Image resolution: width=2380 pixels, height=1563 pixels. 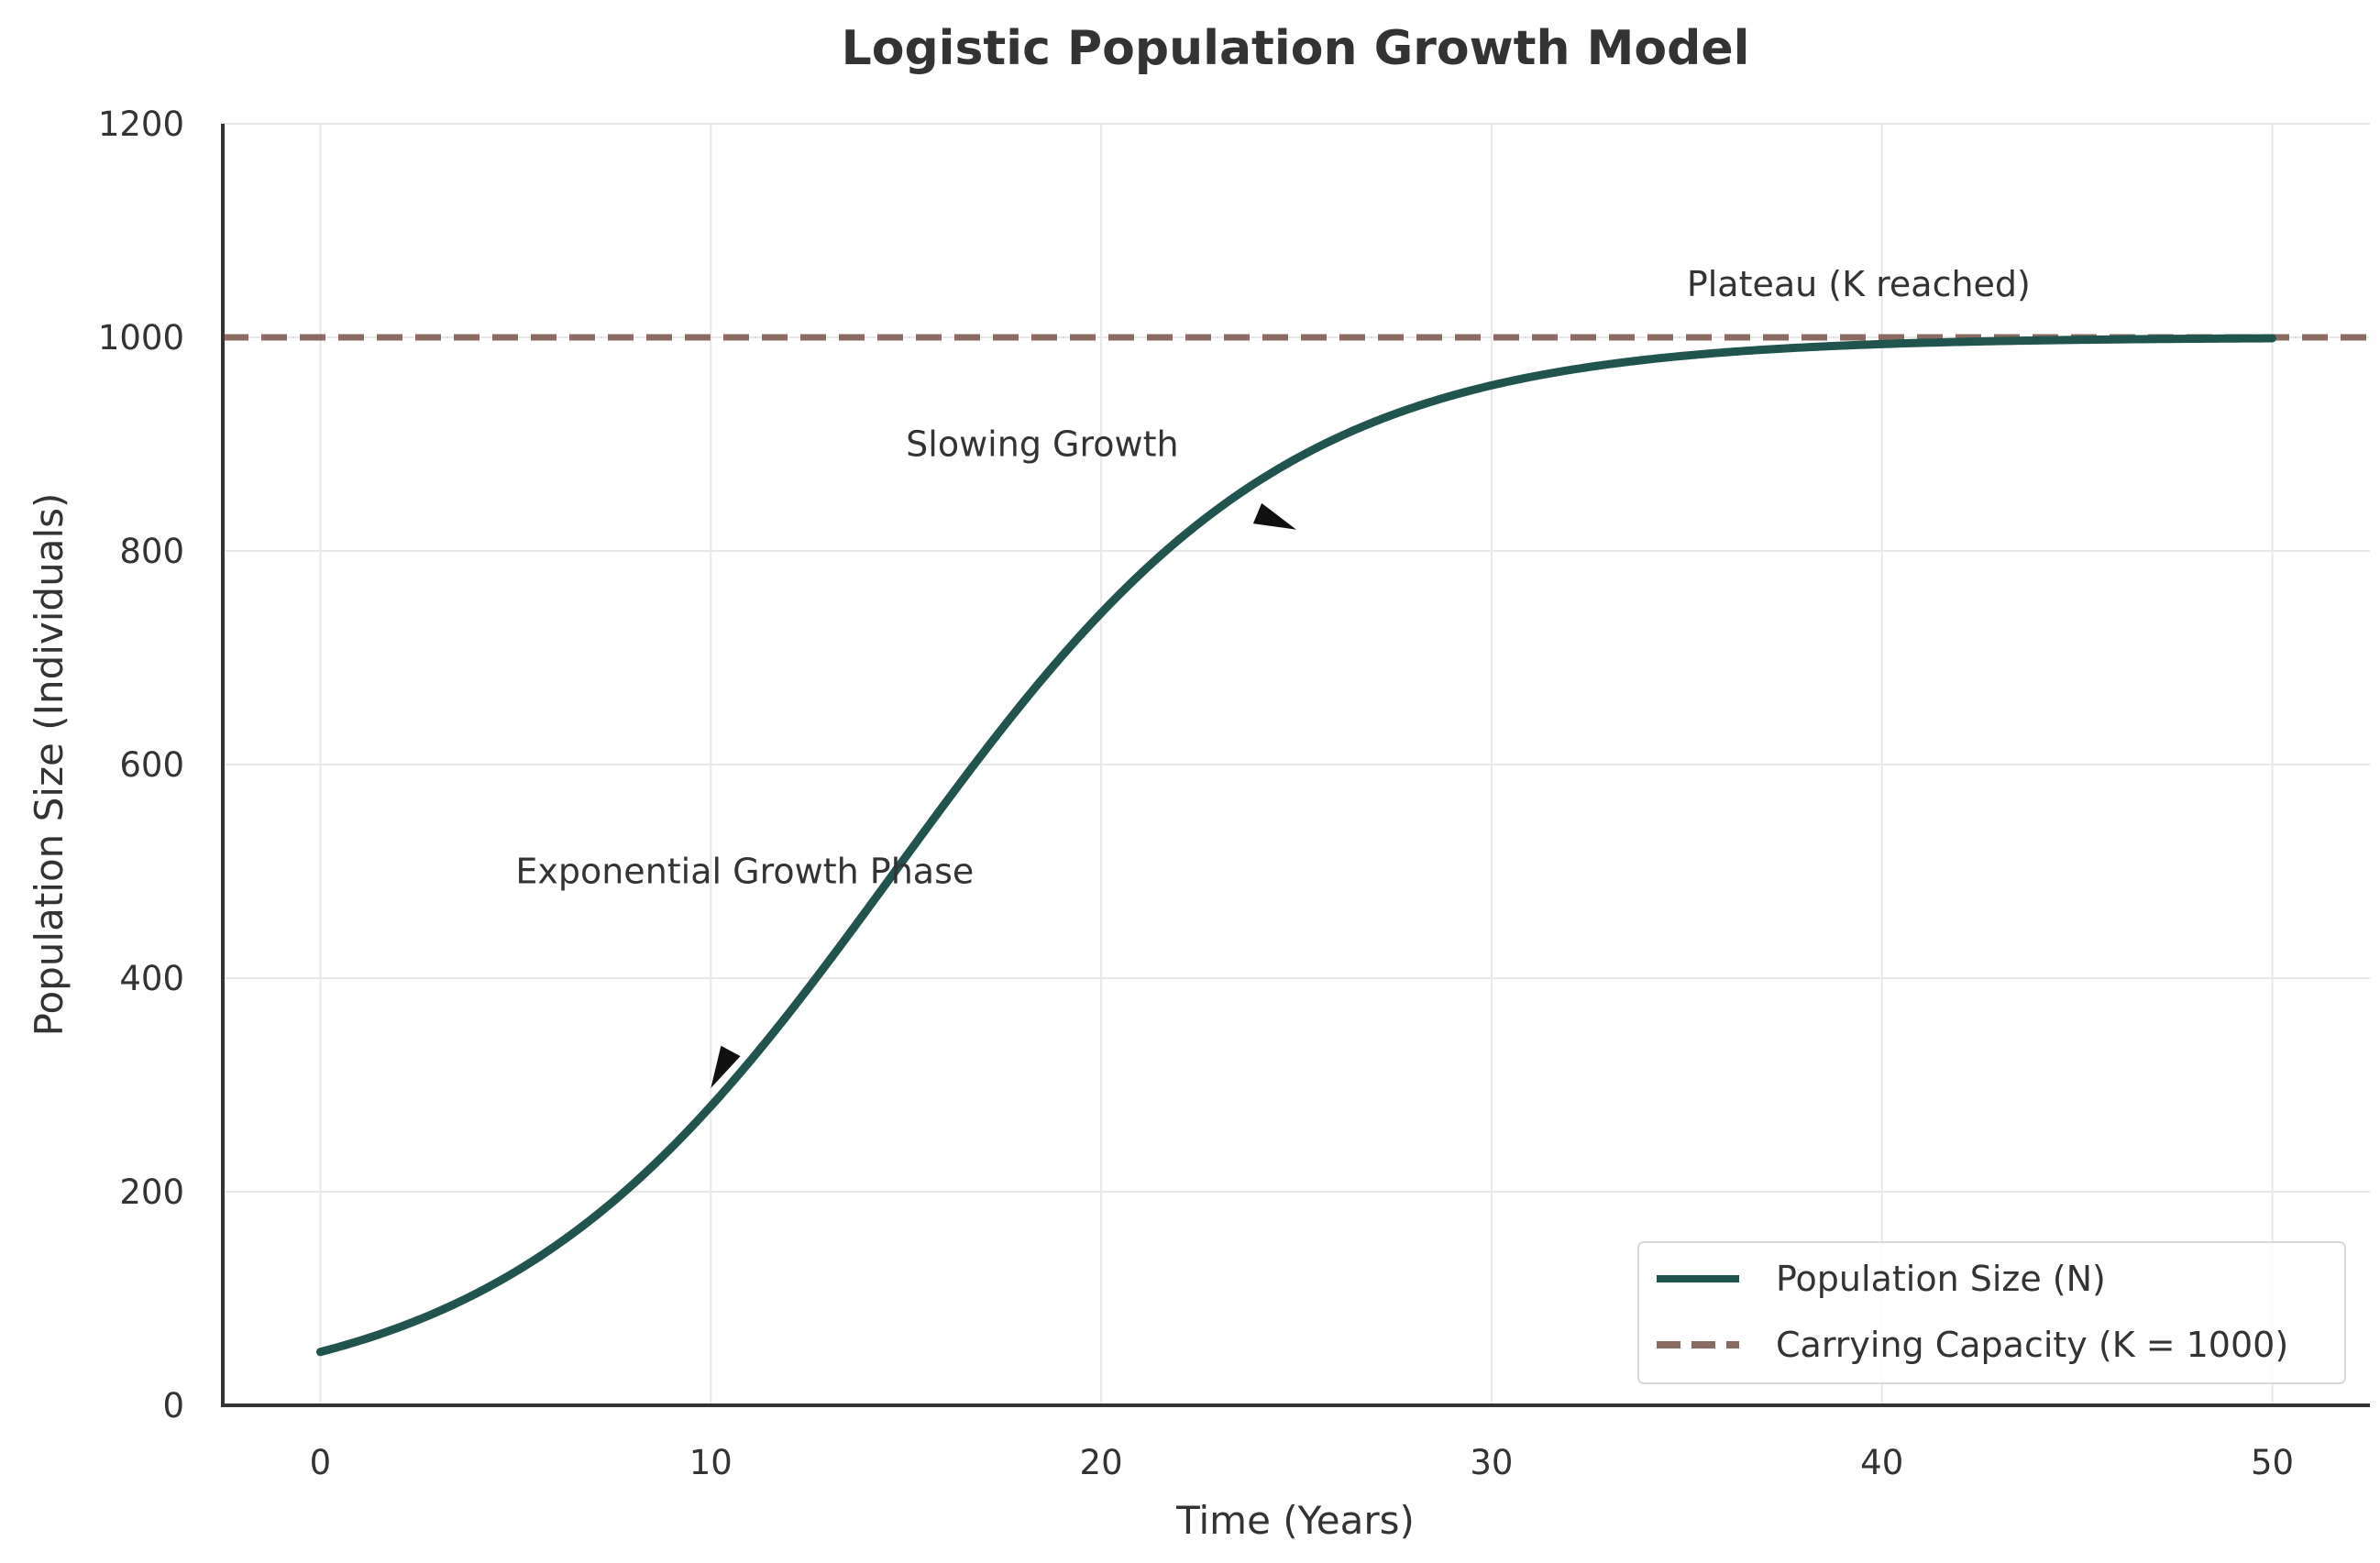 I want to click on y-tick-label: 0, so click(x=173, y=1405).